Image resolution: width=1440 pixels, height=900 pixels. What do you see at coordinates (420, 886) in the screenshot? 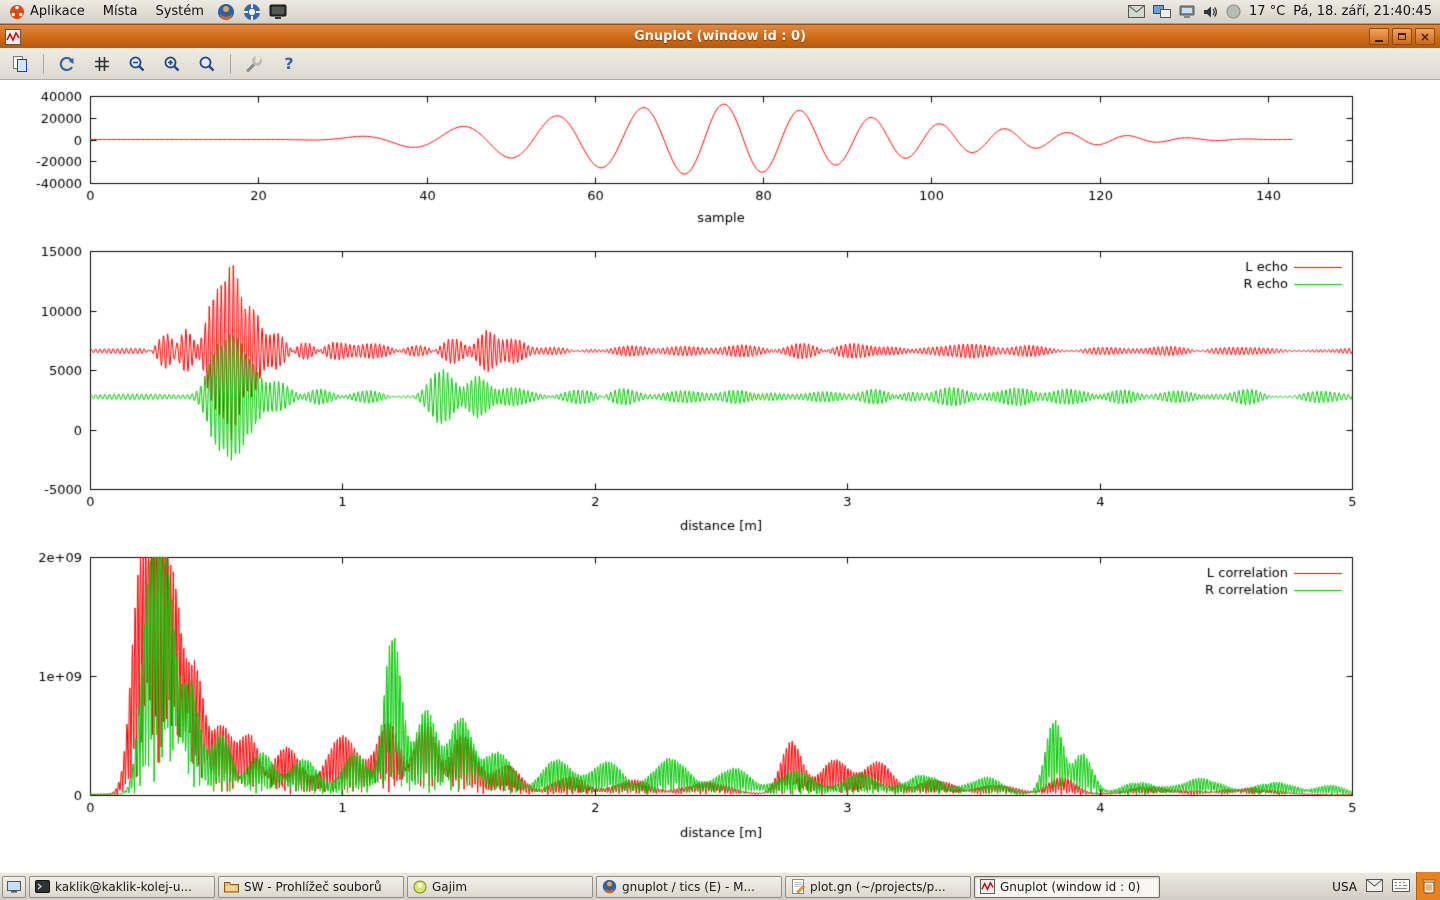
I see `gajim-icon` at bounding box center [420, 886].